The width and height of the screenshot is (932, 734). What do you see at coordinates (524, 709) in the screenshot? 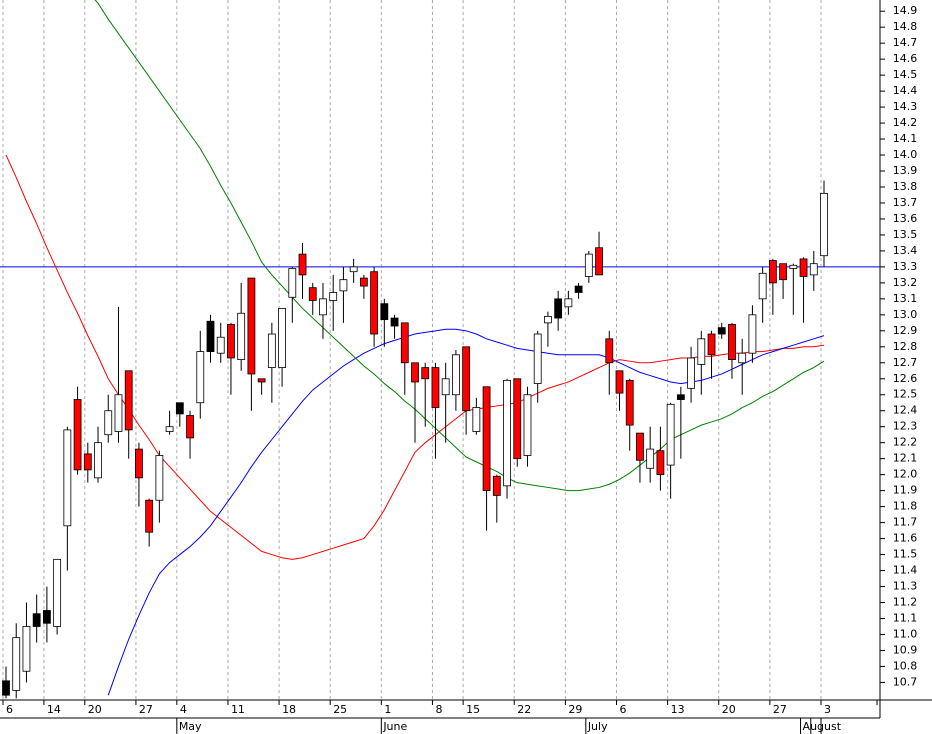
I see `x-tick-label: 22` at bounding box center [524, 709].